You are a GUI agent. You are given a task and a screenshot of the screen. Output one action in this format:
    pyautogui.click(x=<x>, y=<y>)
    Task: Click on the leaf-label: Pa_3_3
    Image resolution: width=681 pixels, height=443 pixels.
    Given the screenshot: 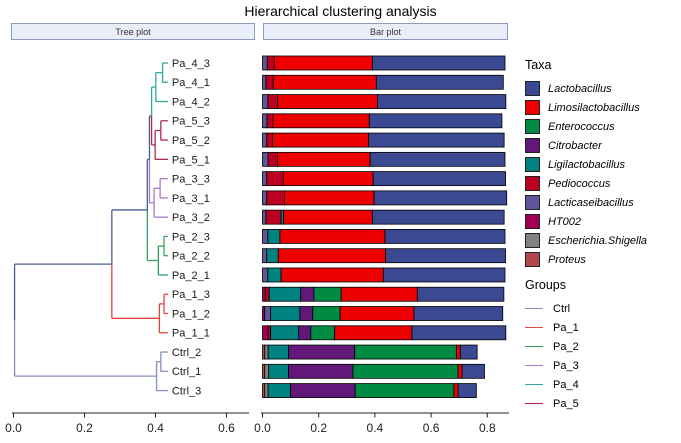 What is the action you would take?
    pyautogui.click(x=191, y=180)
    